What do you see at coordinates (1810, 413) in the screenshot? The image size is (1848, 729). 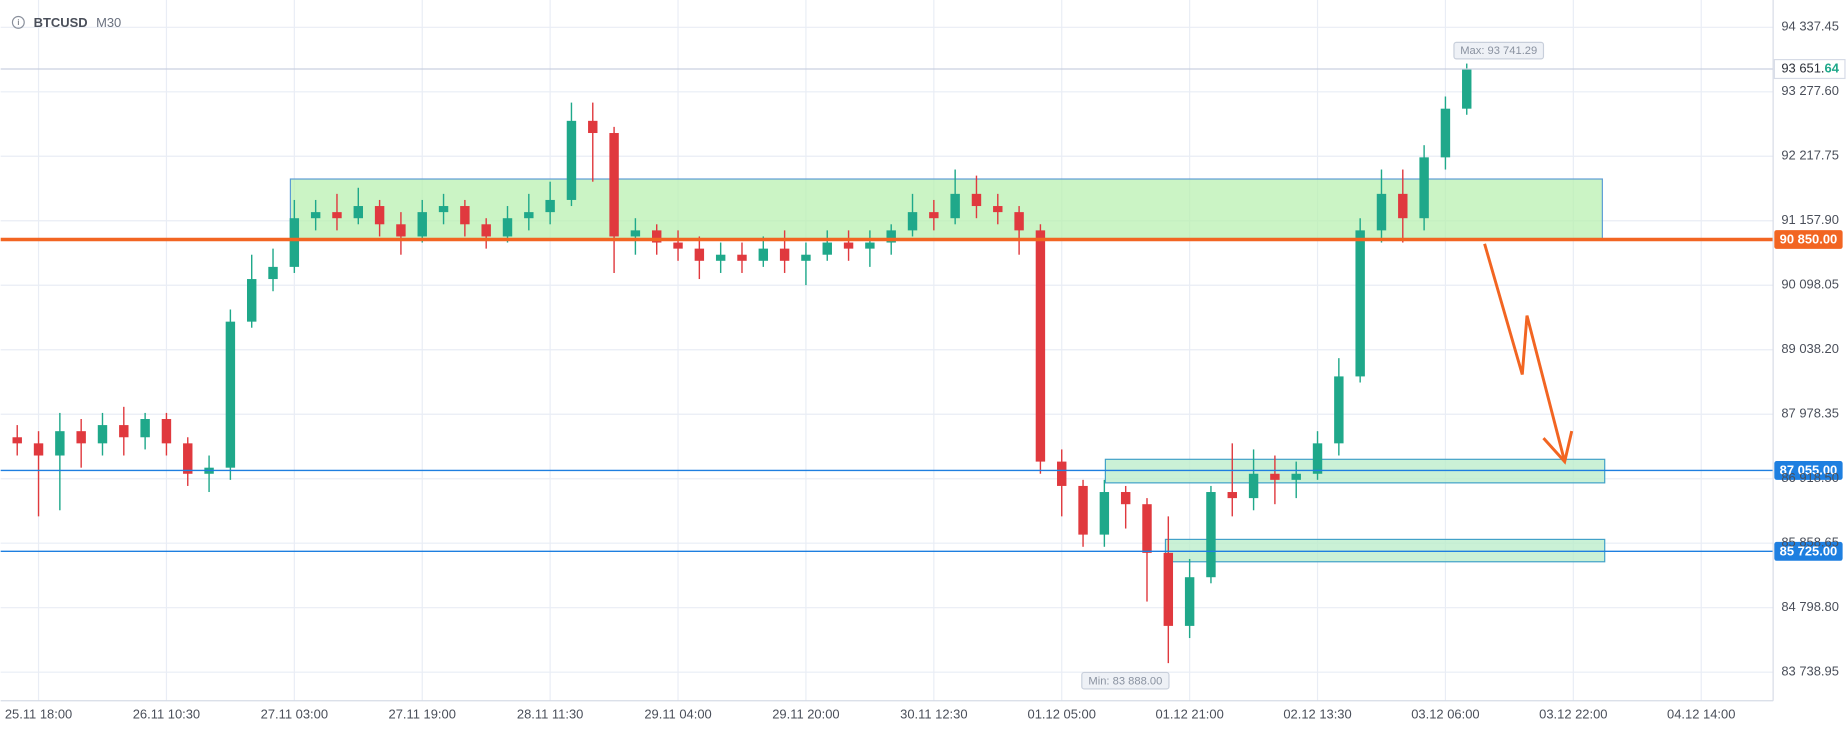 I see `y-tick-label: 87 978.35` at bounding box center [1810, 413].